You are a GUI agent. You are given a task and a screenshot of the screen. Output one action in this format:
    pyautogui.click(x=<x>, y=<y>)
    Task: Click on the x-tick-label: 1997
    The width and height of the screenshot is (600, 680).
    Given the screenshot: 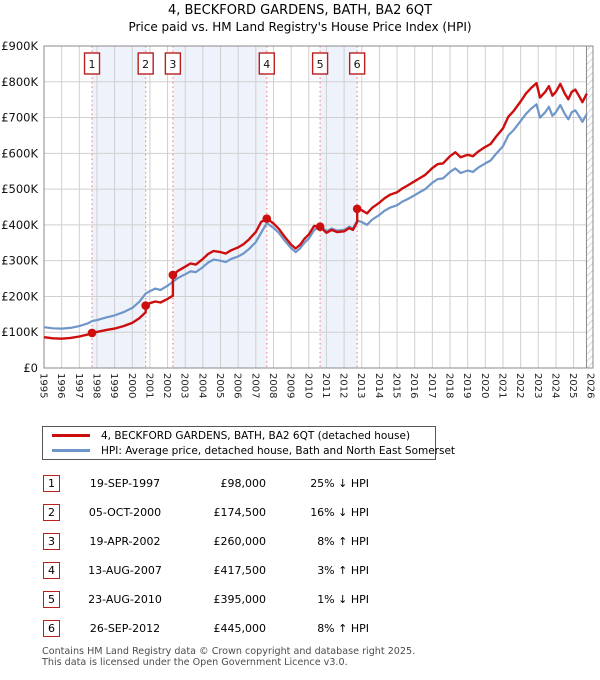 What is the action you would take?
    pyautogui.click(x=78, y=385)
    